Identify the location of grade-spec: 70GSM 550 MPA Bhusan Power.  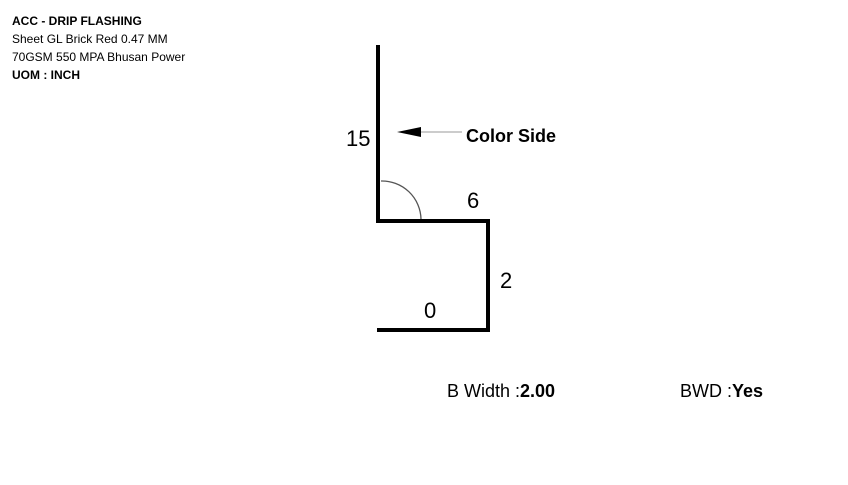
(99, 57).